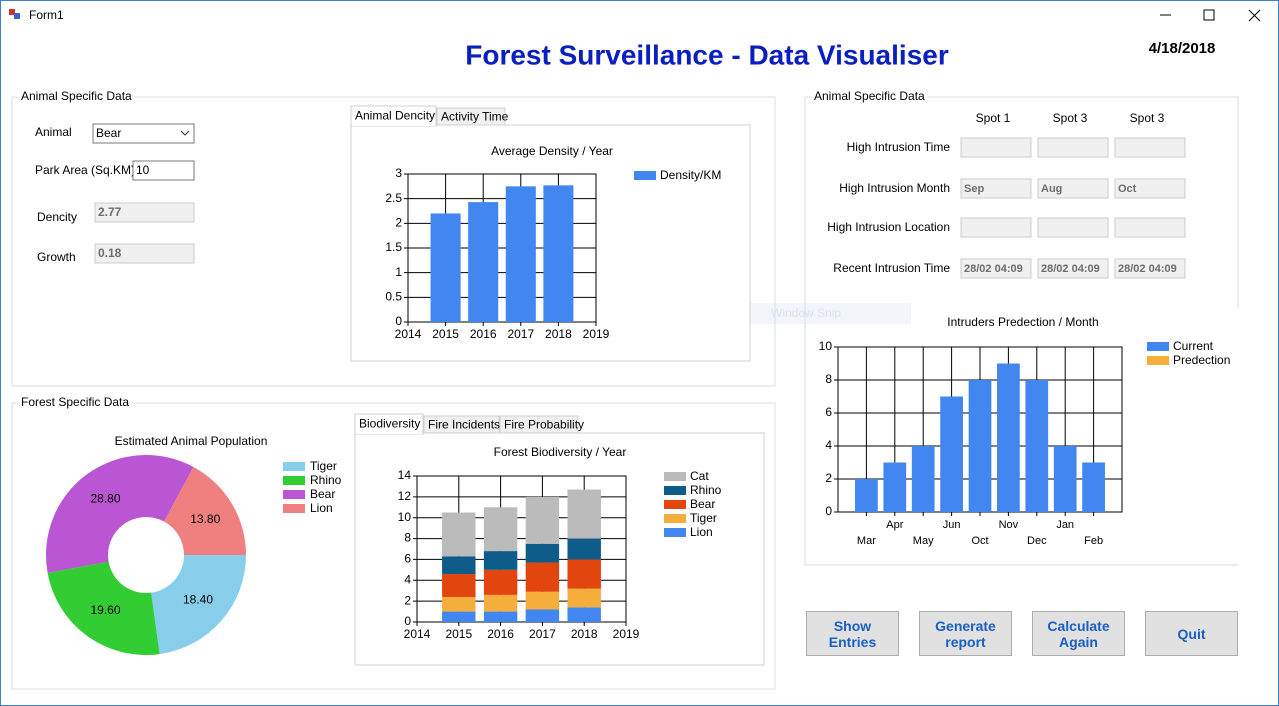 Image resolution: width=1279 pixels, height=706 pixels. Describe the element at coordinates (1191, 633) in the screenshot. I see `button: Quit` at that location.